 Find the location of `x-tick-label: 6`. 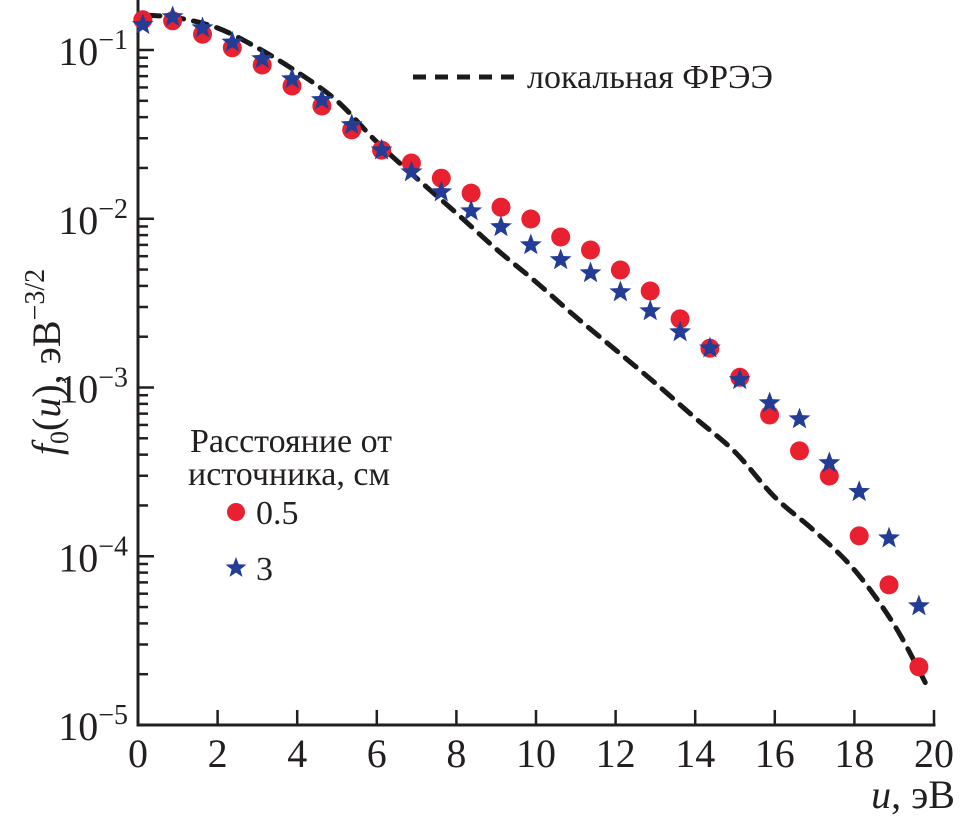

x-tick-label: 6 is located at coordinates (377, 753).